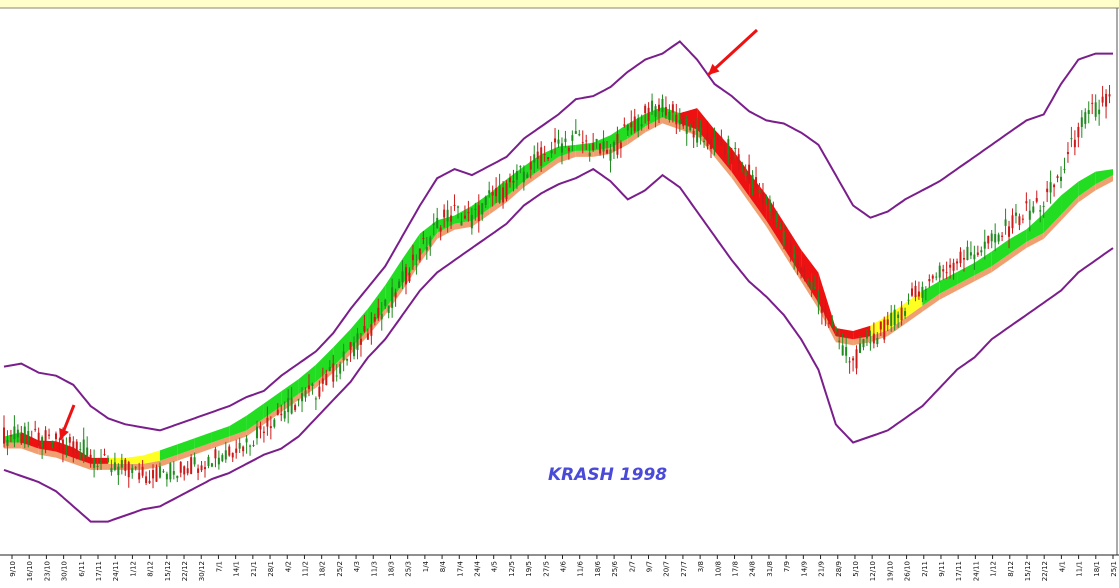 The width and height of the screenshot is (1119, 588). What do you see at coordinates (1114, 569) in the screenshot?
I see `x-tick-label: 25/1` at bounding box center [1114, 569].